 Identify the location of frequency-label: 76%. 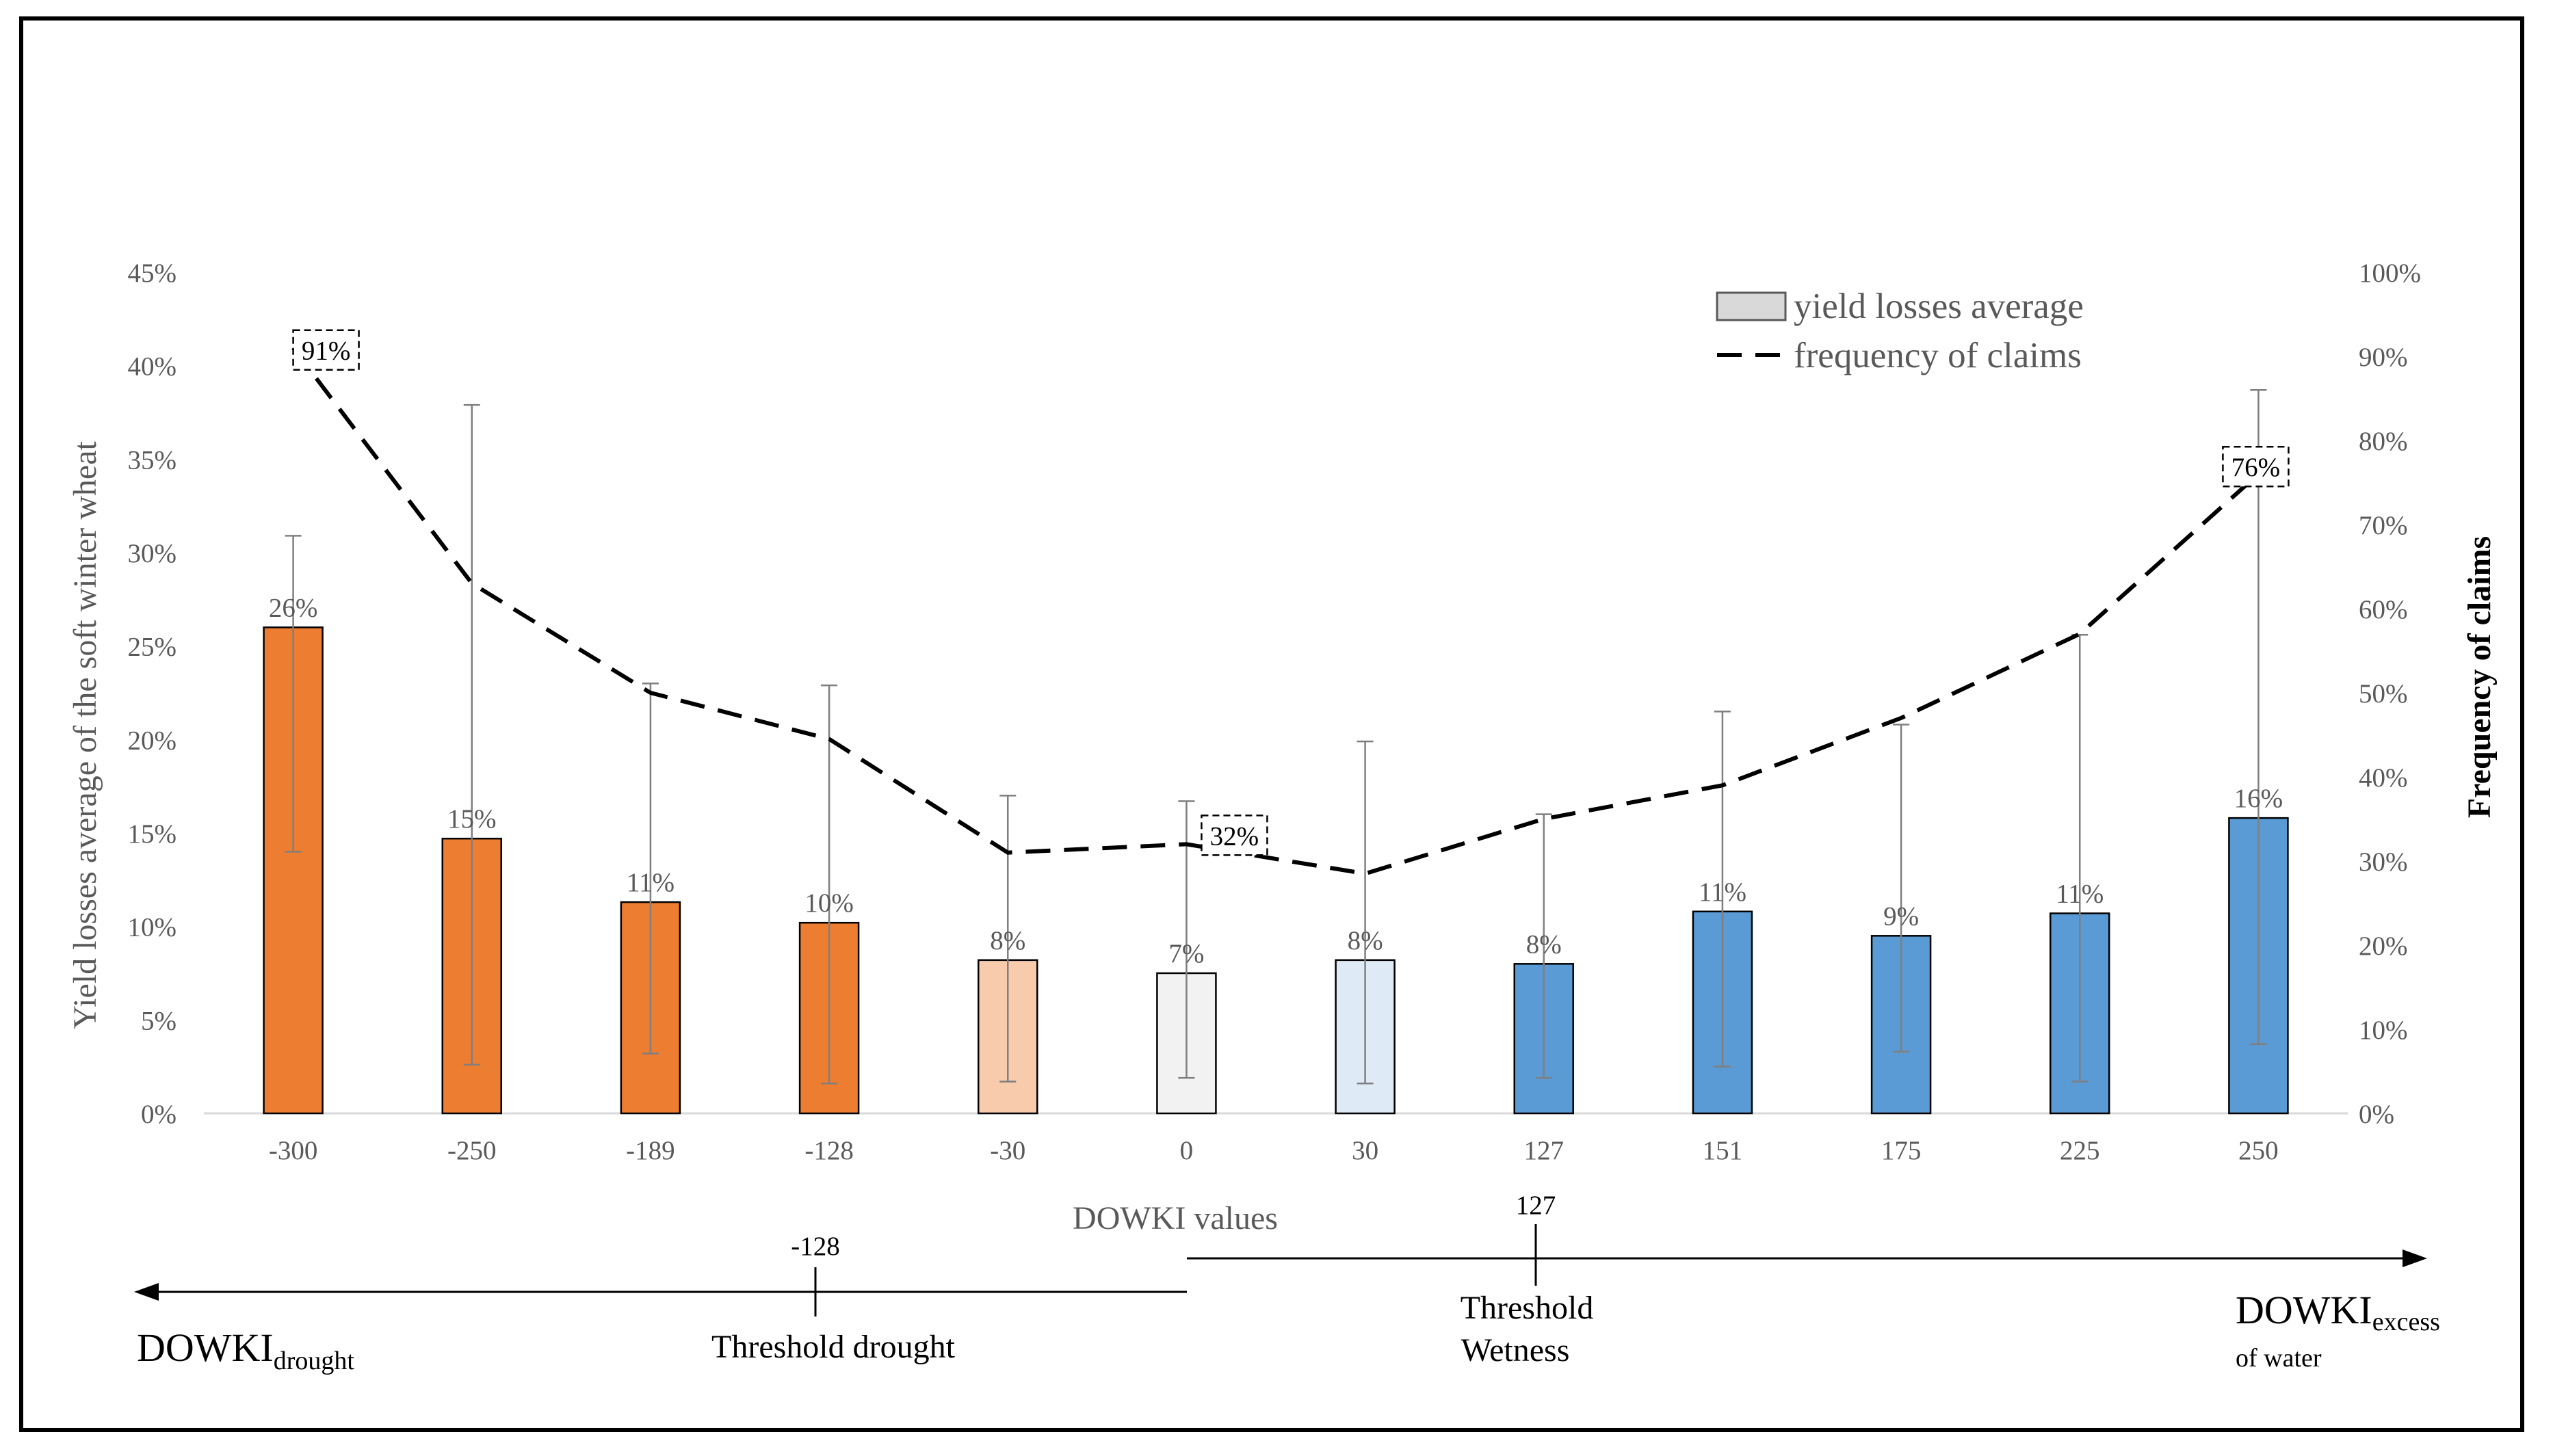
(2256, 467).